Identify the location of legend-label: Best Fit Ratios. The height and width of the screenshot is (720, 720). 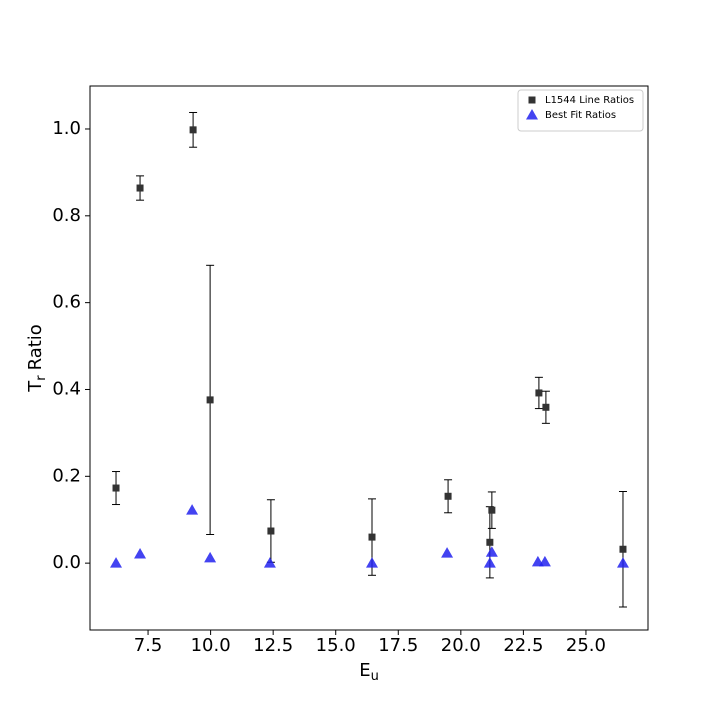
(580, 115).